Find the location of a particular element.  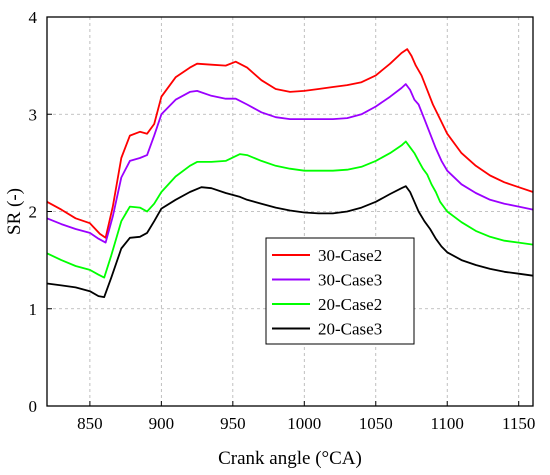

x-tick-label: 850 is located at coordinates (90, 423).